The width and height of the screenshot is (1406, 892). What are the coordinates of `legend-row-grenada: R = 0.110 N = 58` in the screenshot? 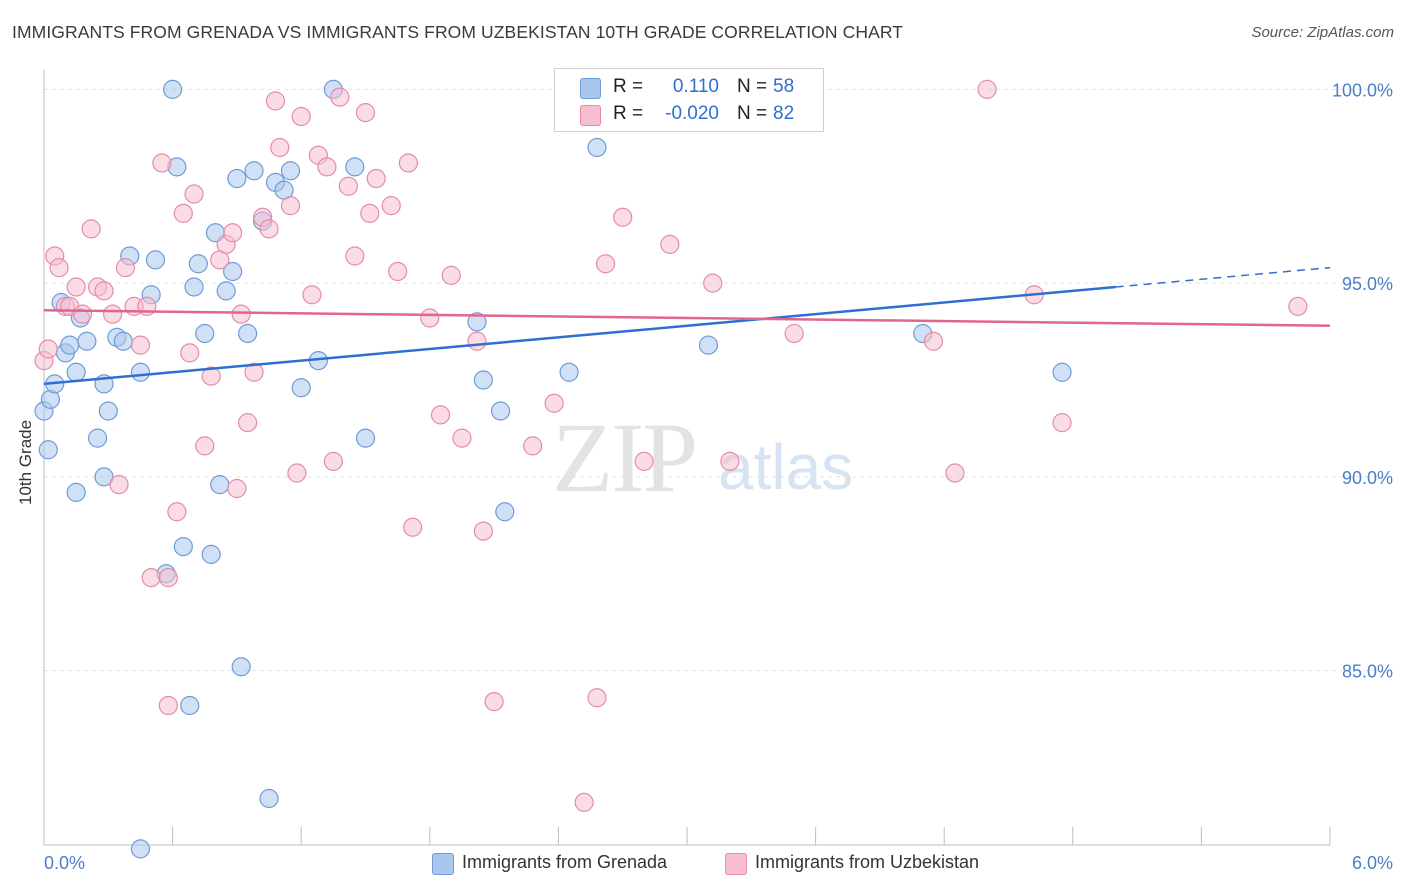 It's located at (689, 88).